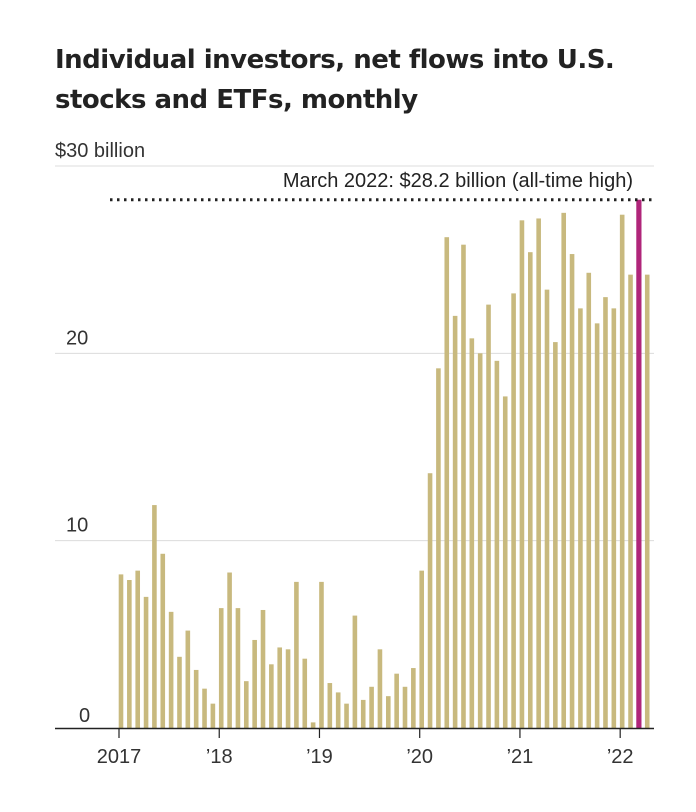 The height and width of the screenshot is (812, 696). What do you see at coordinates (100, 151) in the screenshot?
I see `y-tick-label: $30 billion` at bounding box center [100, 151].